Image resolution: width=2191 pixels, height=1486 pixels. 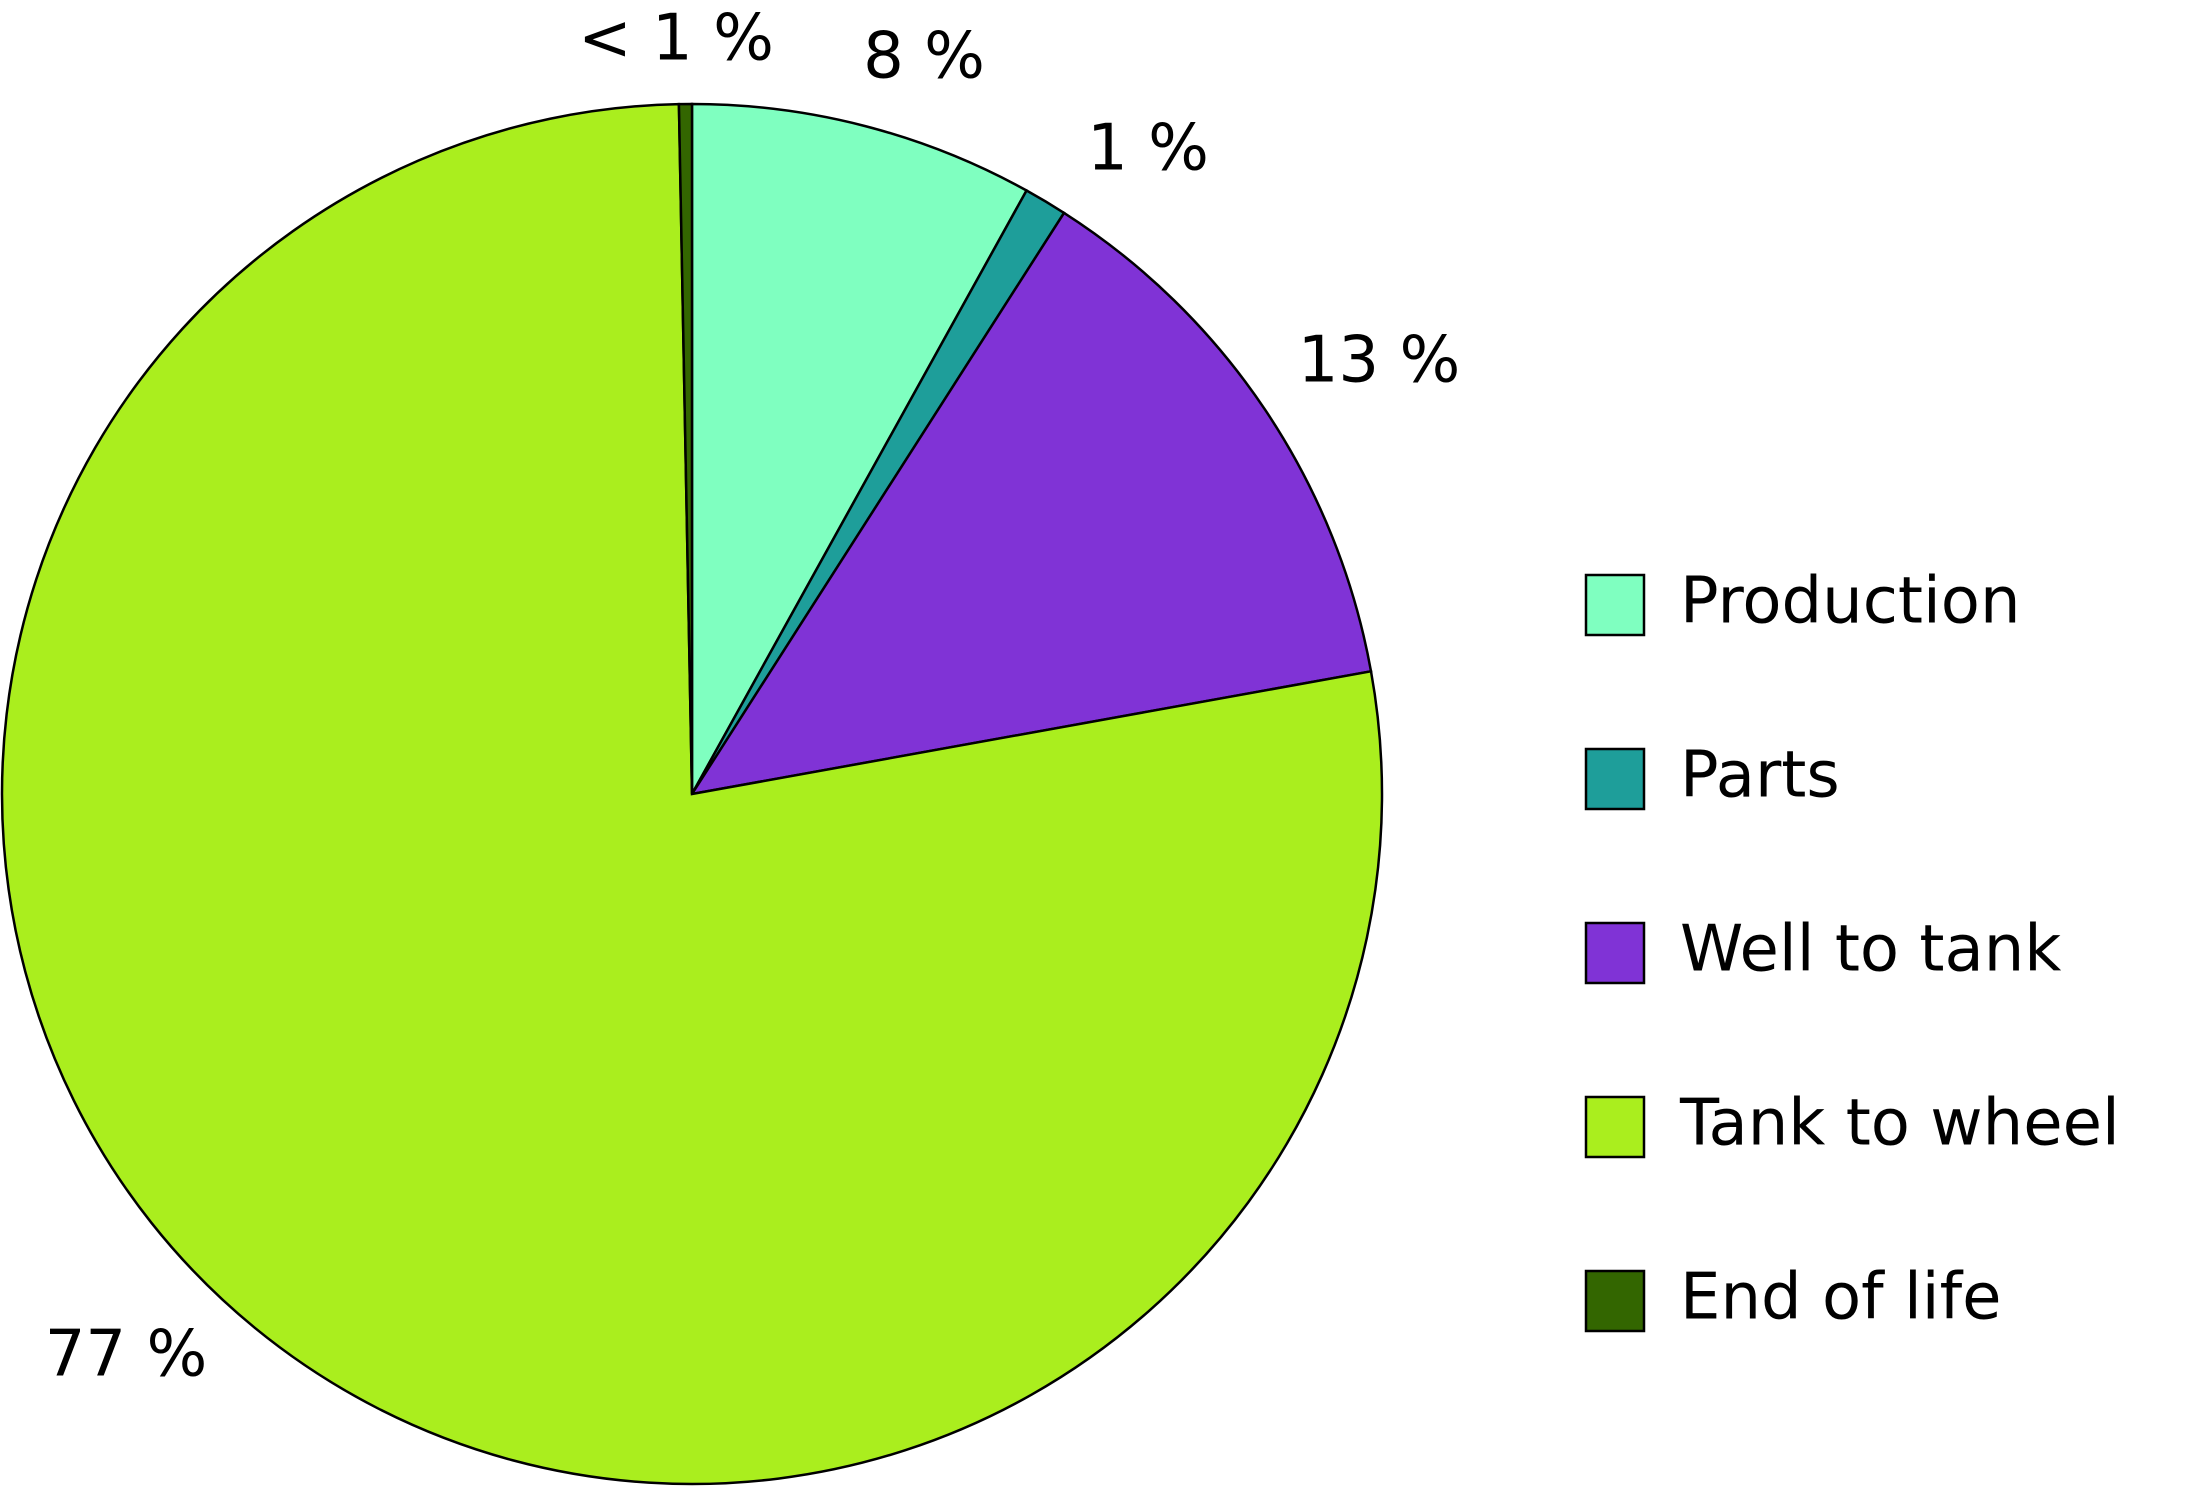 I want to click on legend-label: Well to tank, so click(x=1870, y=950).